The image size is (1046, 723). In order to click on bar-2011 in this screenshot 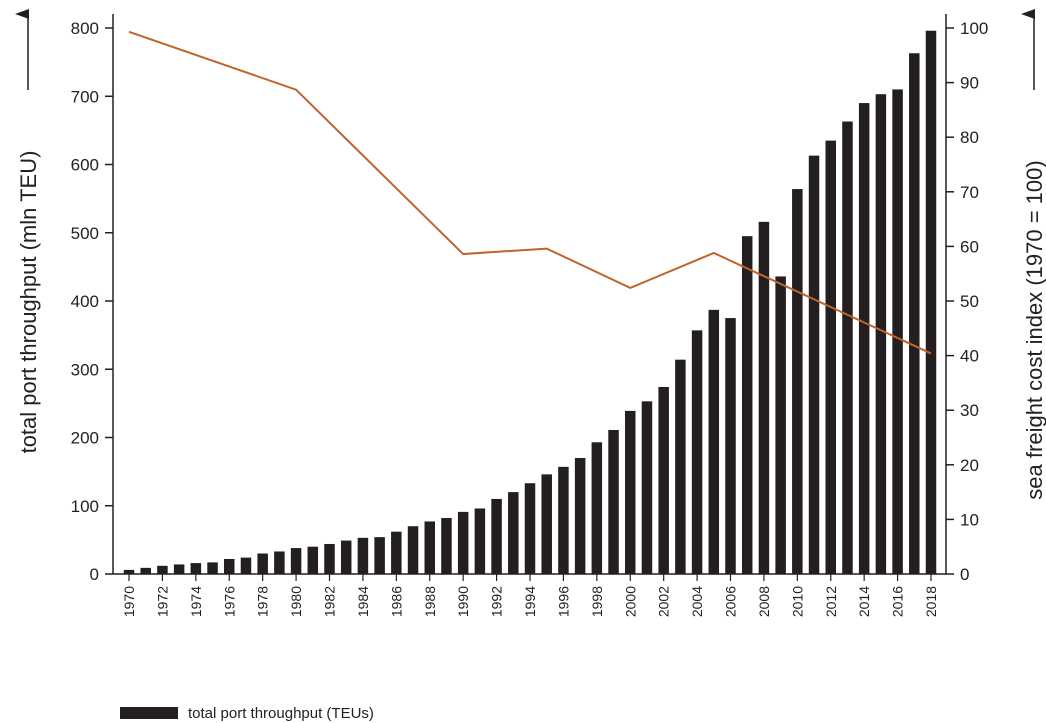, I will do `click(814, 364)`.